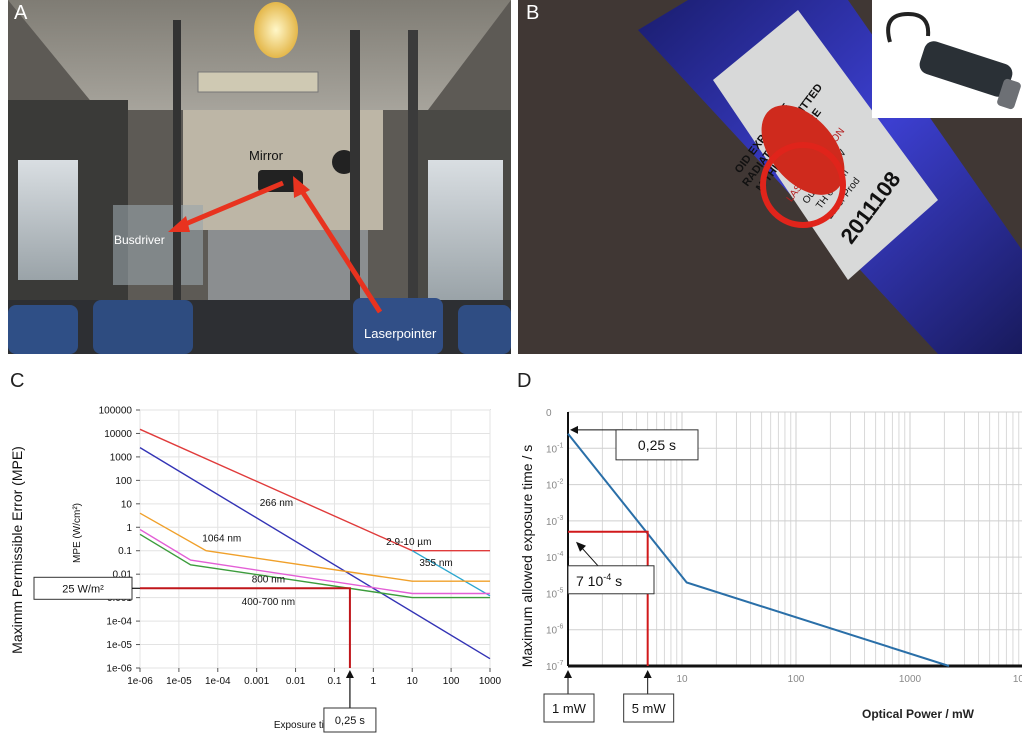 The height and width of the screenshot is (738, 1022). I want to click on chart-c-xtick-label: 1000, so click(490, 681).